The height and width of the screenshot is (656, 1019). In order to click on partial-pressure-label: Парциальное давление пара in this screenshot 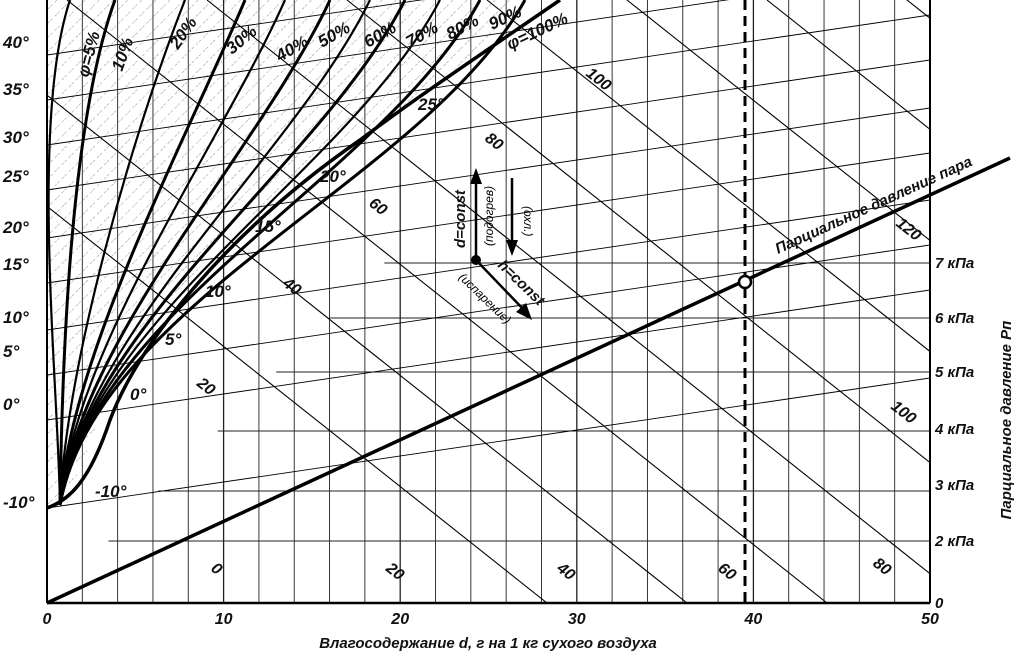, I will do `click(874, 205)`.